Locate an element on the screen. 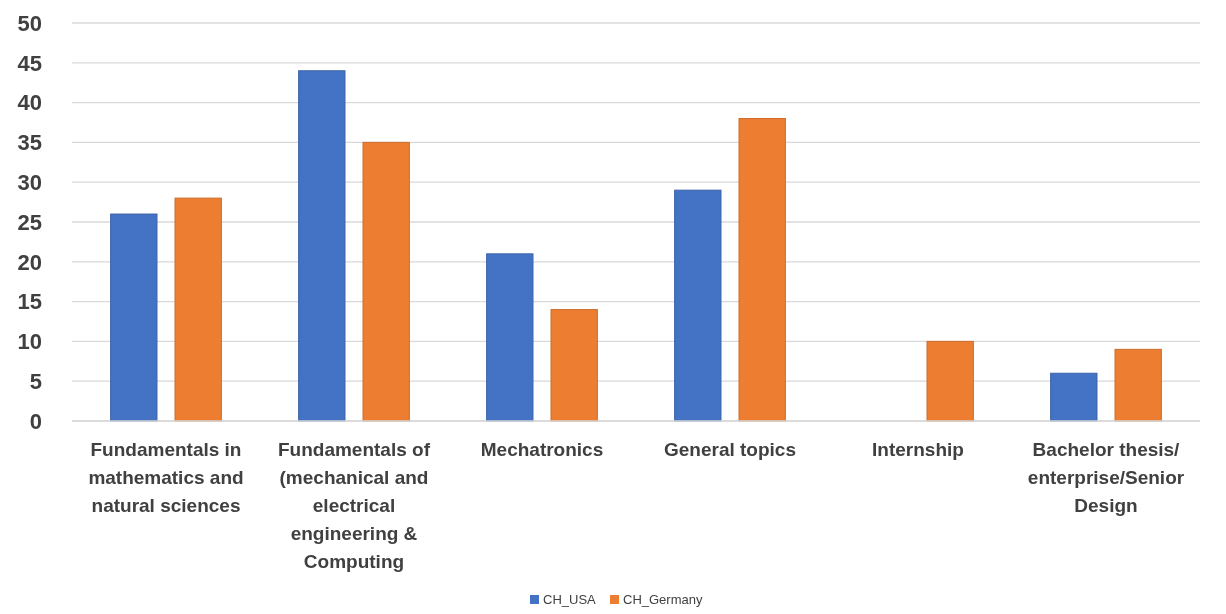  x-tick-label: Fundamentals in mathematics and natural sciences is located at coordinates (166, 477).